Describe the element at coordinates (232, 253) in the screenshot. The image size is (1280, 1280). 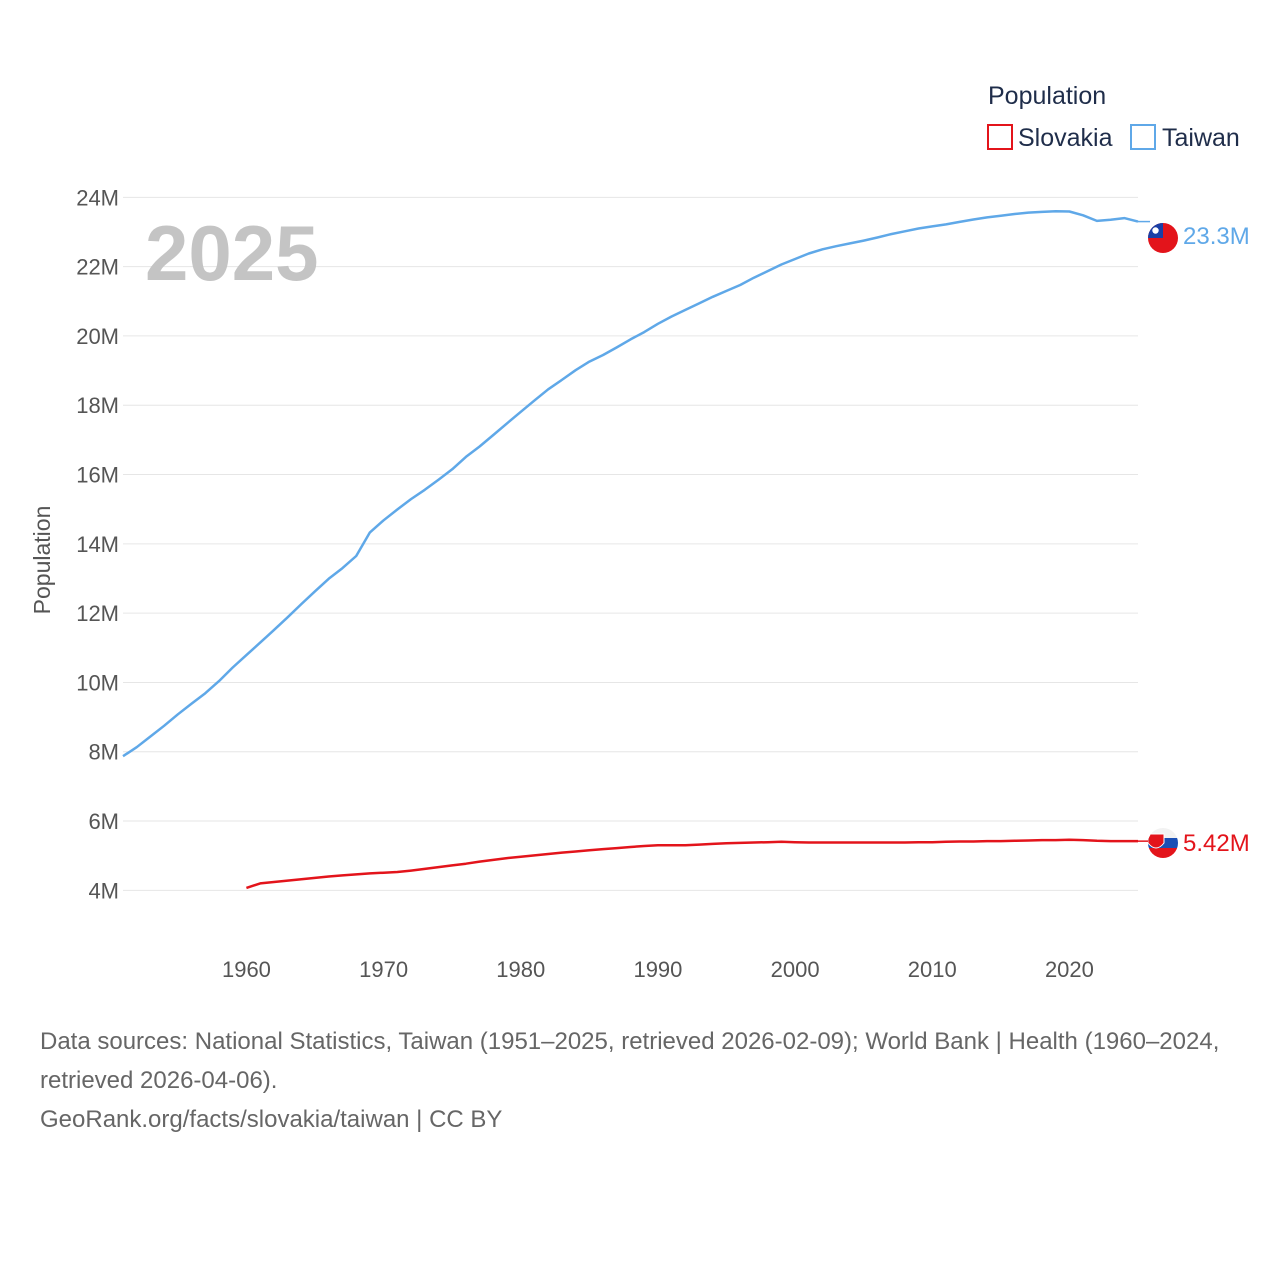
I see `year-label: 2025` at that location.